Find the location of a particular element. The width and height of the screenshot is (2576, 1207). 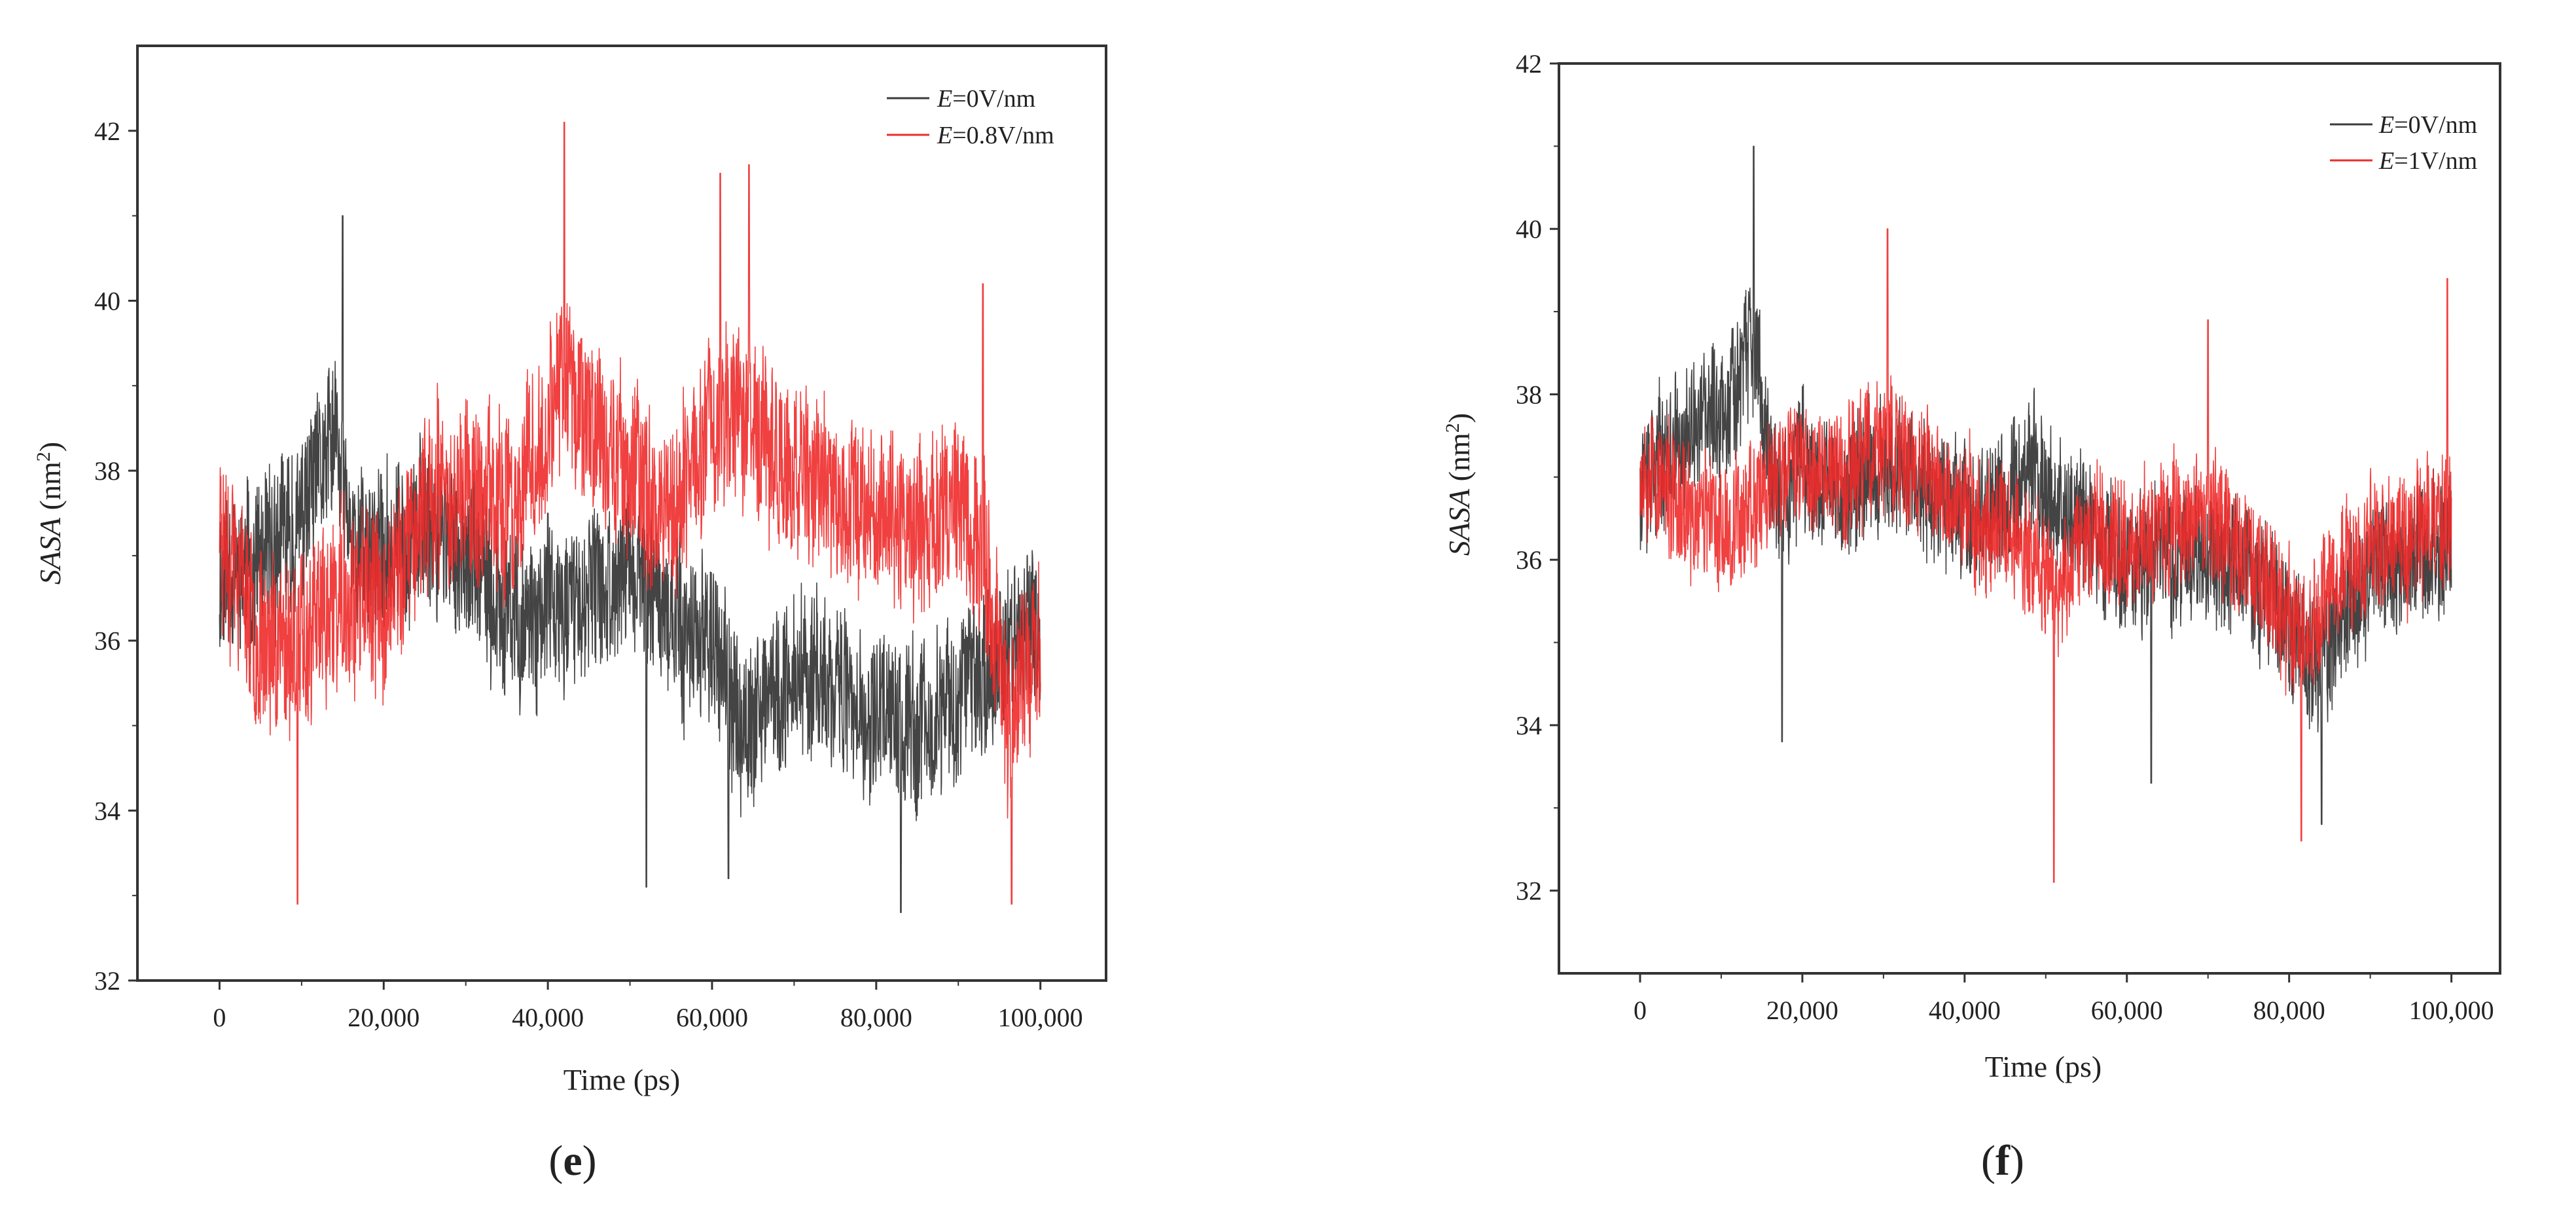

x-tick-label-f-0: 0 is located at coordinates (1640, 1010).